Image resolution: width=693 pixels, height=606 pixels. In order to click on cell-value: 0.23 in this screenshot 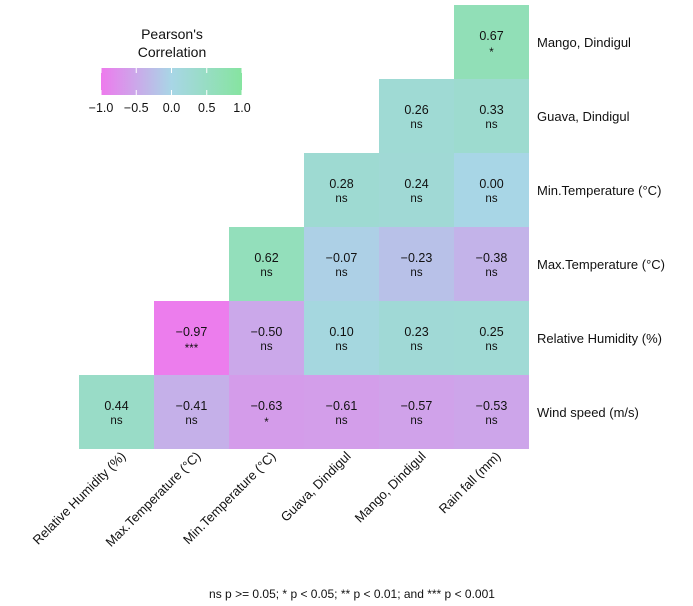, I will do `click(416, 332)`.